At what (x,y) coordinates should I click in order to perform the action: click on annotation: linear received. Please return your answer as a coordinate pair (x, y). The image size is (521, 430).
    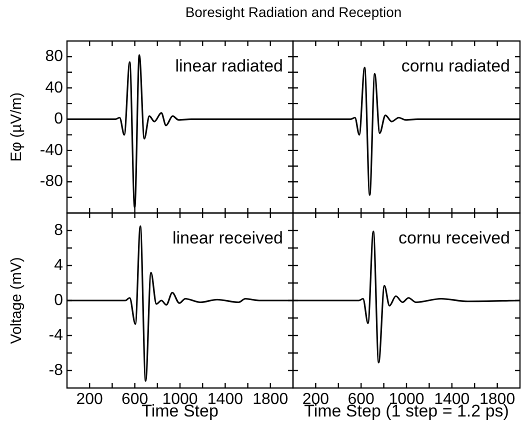
    Looking at the image, I should click on (227, 238).